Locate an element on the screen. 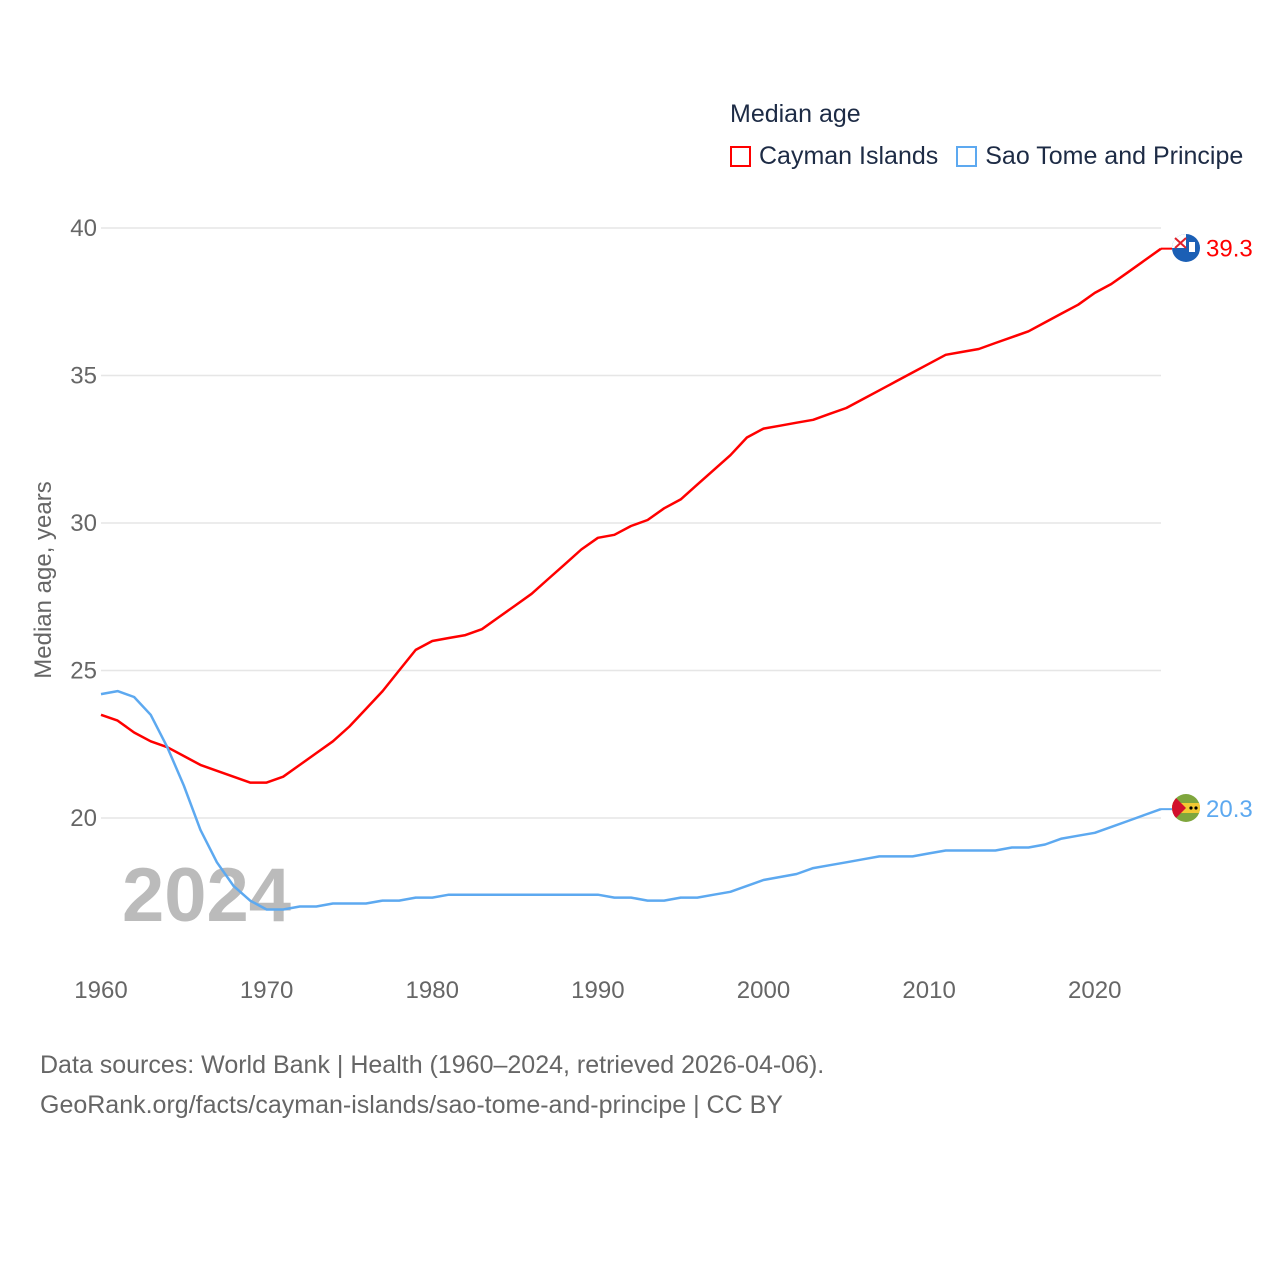  legend-item-cayman: Cayman Islands is located at coordinates (834, 156).